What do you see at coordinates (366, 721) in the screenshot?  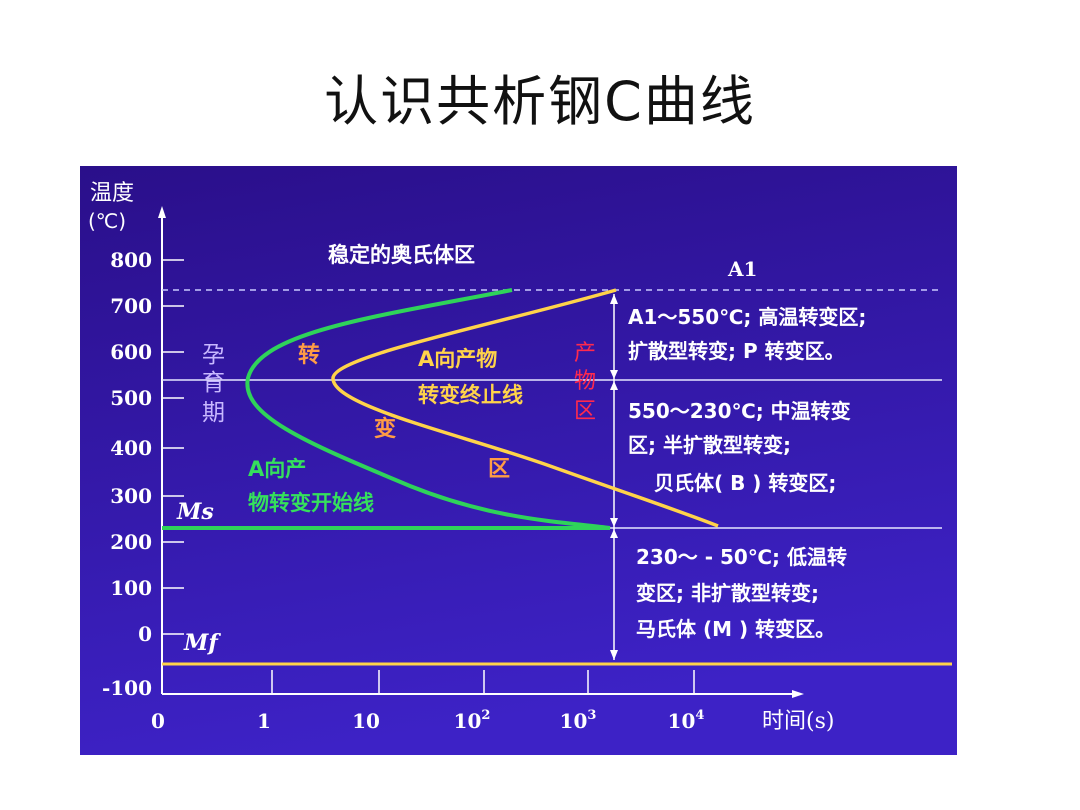 I see `x-tick-label: 10` at bounding box center [366, 721].